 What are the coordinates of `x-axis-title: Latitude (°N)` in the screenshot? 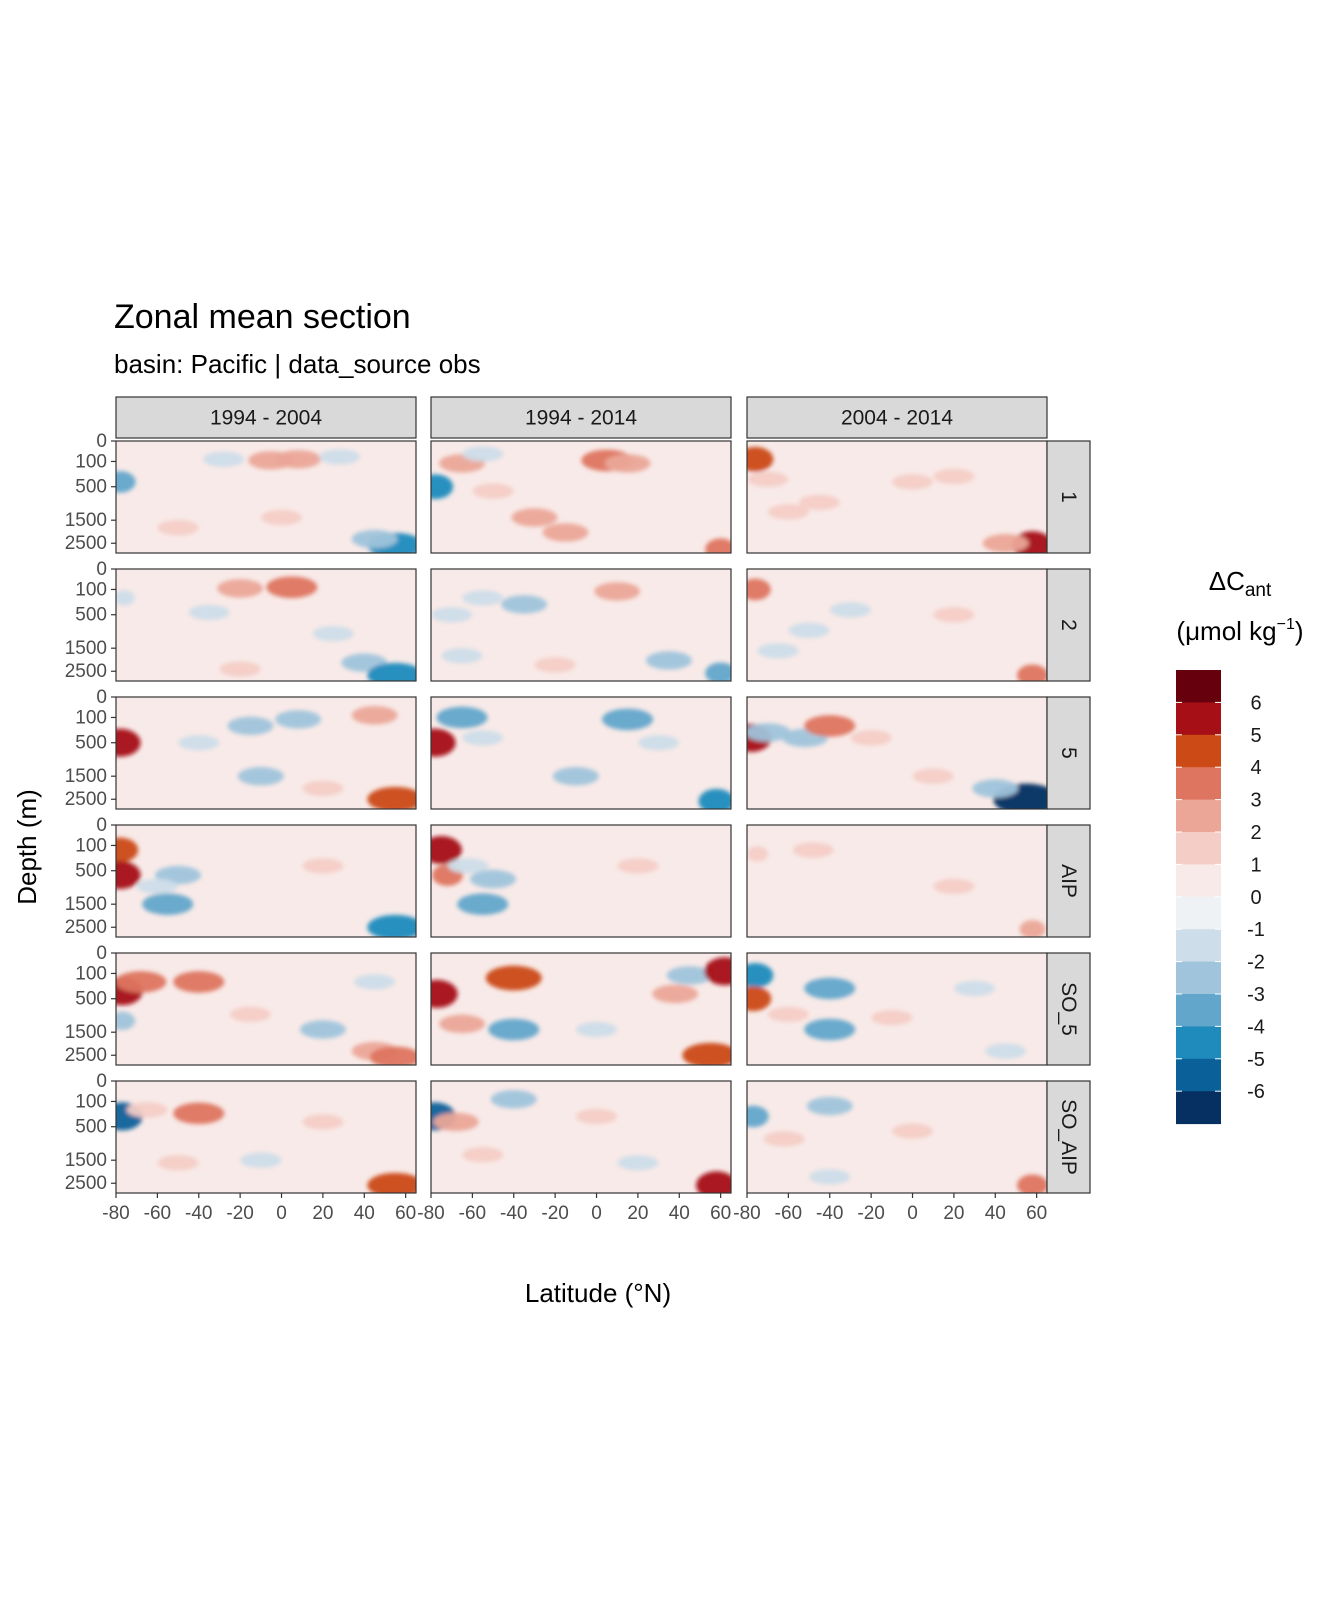 It's located at (598, 1293).